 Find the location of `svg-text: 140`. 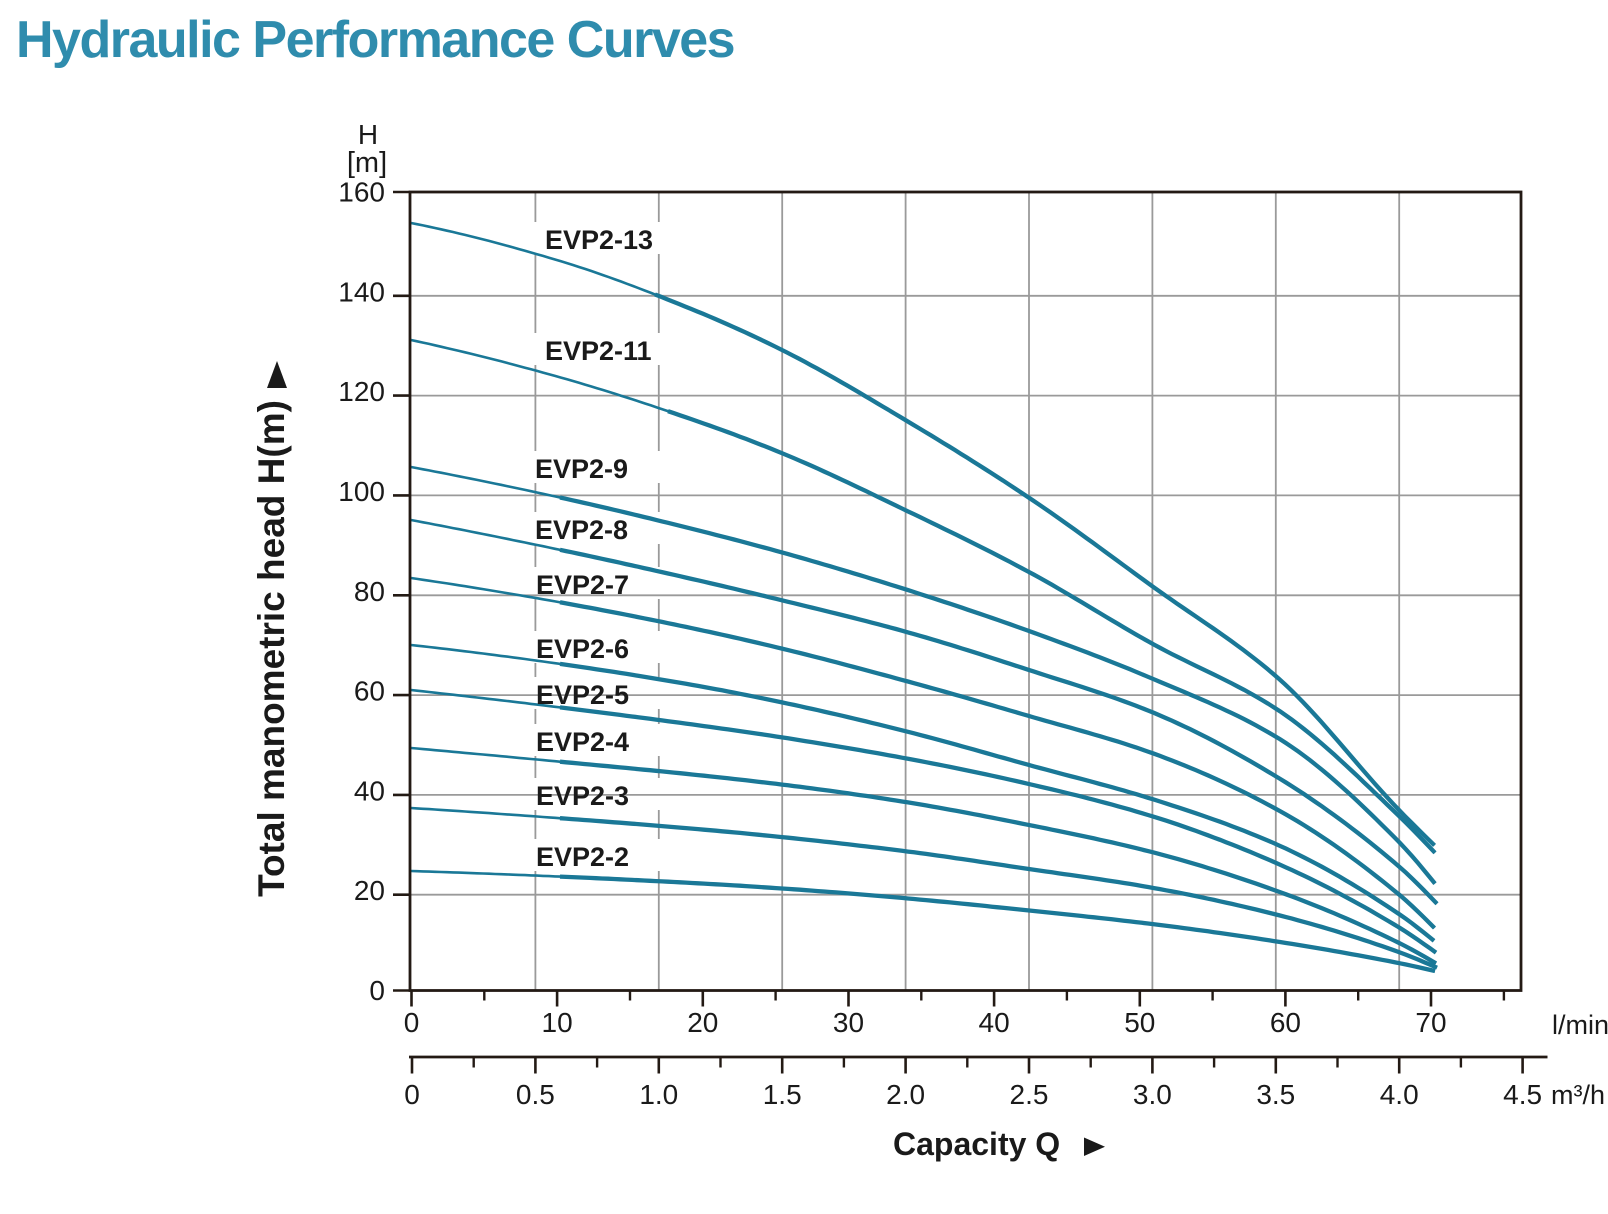

svg-text: 140 is located at coordinates (361, 291).